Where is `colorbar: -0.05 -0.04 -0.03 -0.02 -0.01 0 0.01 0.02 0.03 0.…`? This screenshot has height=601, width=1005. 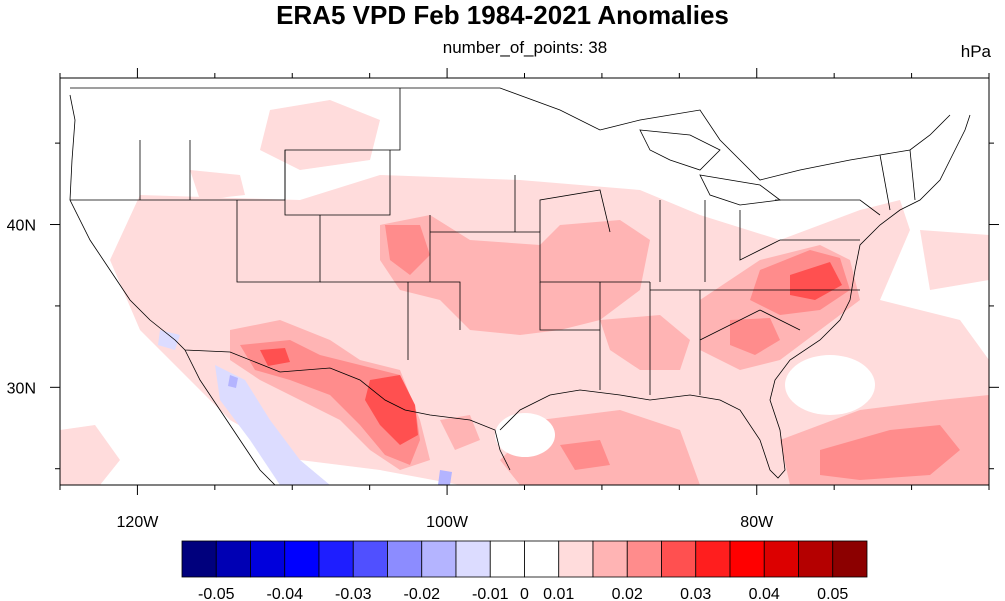 colorbar: -0.05 -0.04 -0.03 -0.02 -0.01 0 0.01 0.02 0.03 0.… is located at coordinates (524, 570).